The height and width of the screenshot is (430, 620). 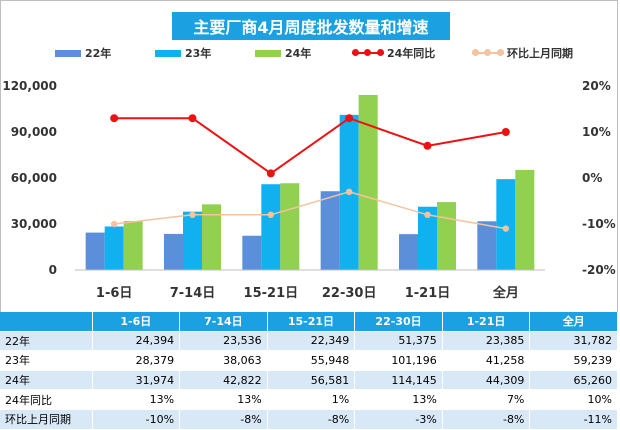 What do you see at coordinates (573, 341) in the screenshot?
I see `table-cell: 31,782` at bounding box center [573, 341].